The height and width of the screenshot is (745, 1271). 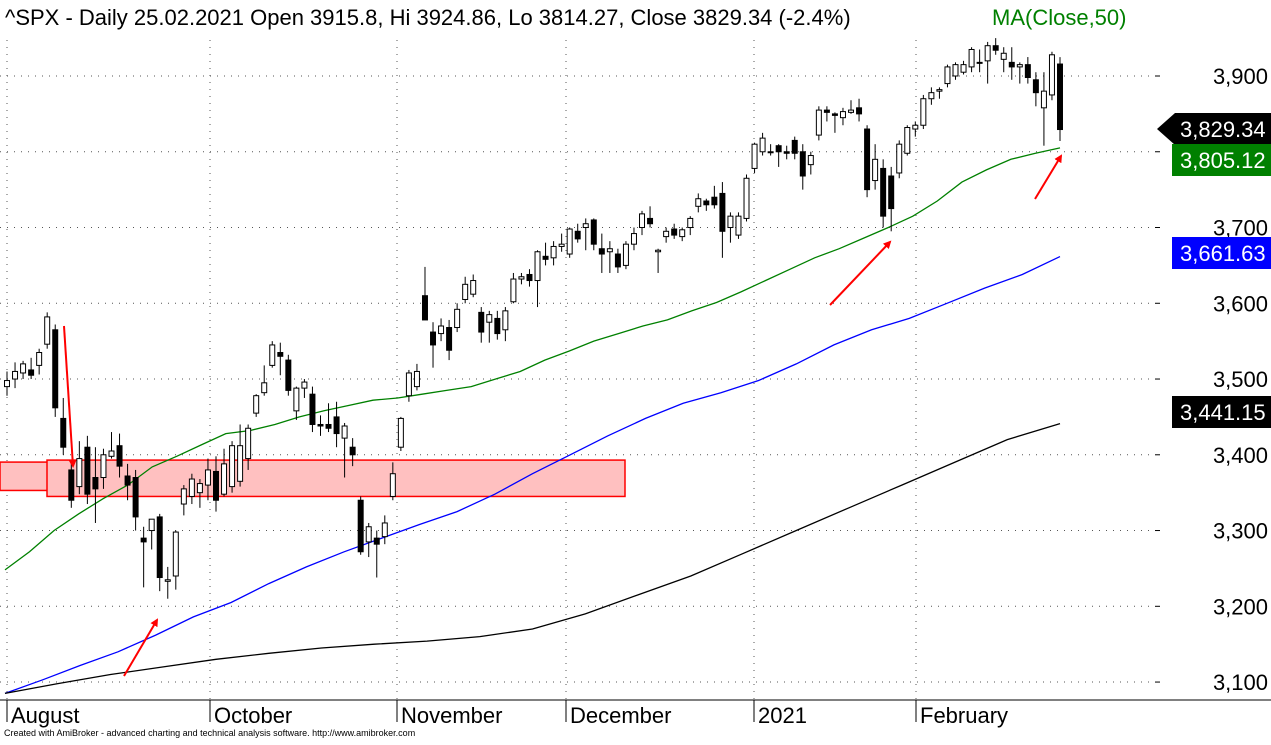 I want to click on price-tags: 3,829.34 3,805.12 3,661.63 3,441.15, so click(x=1214, y=270).